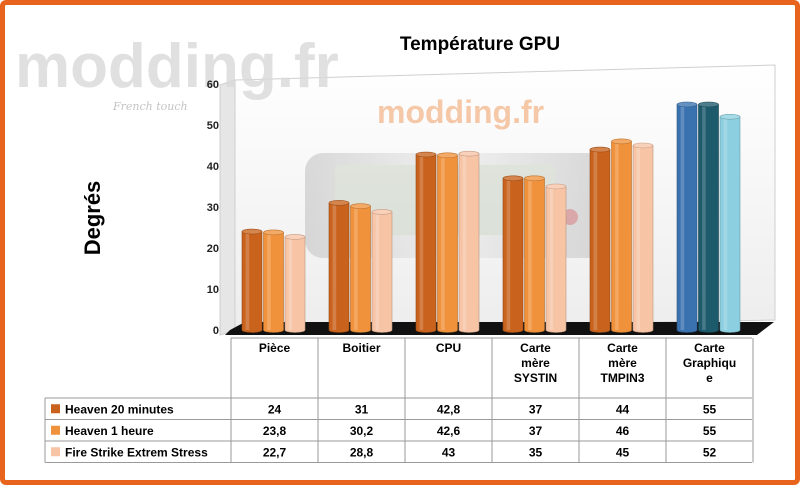 This screenshot has height=485, width=800. What do you see at coordinates (213, 85) in the screenshot?
I see `y-tick-label: 60` at bounding box center [213, 85].